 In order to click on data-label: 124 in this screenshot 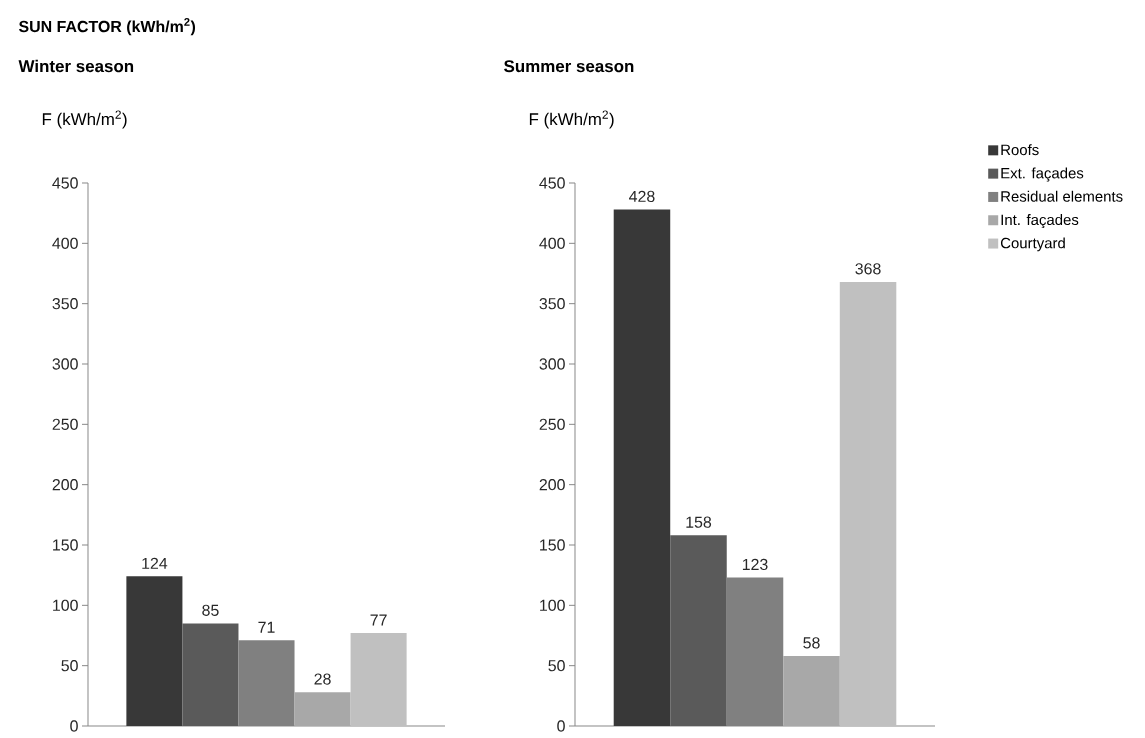, I will do `click(155, 563)`.